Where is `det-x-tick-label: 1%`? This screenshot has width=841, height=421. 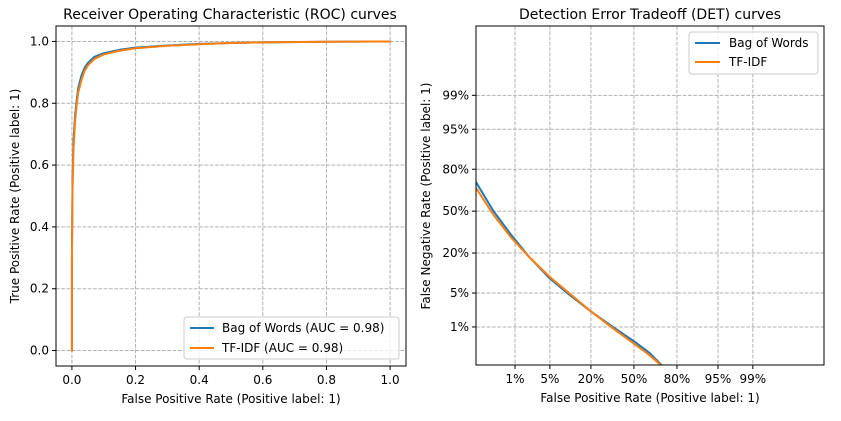
det-x-tick-label: 1% is located at coordinates (515, 379).